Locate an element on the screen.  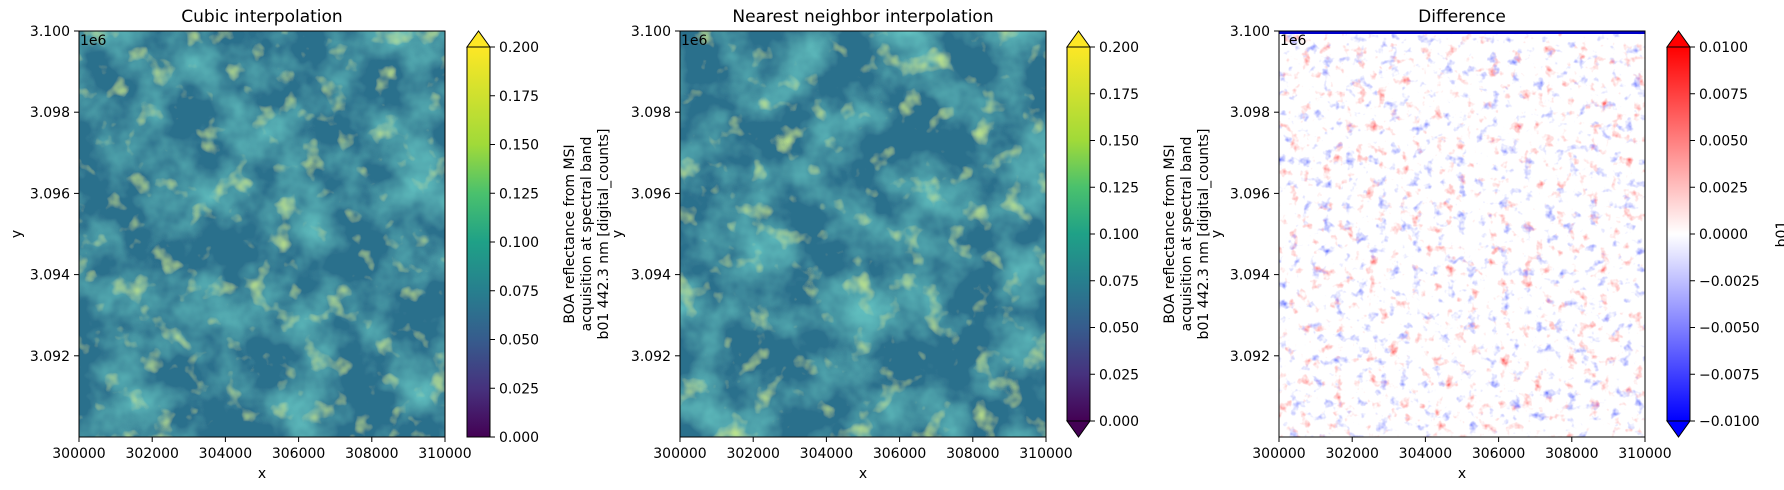
colorbar-tick-label: −0.0025 is located at coordinates (1729, 282).